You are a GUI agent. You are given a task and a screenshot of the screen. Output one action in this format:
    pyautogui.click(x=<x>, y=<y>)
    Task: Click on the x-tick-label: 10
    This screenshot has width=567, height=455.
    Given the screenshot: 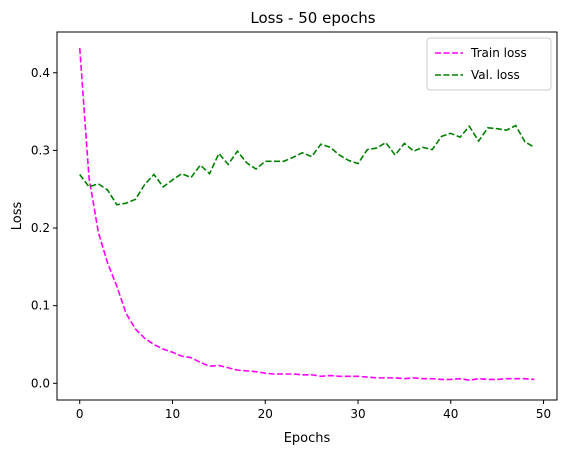 What is the action you would take?
    pyautogui.click(x=172, y=414)
    